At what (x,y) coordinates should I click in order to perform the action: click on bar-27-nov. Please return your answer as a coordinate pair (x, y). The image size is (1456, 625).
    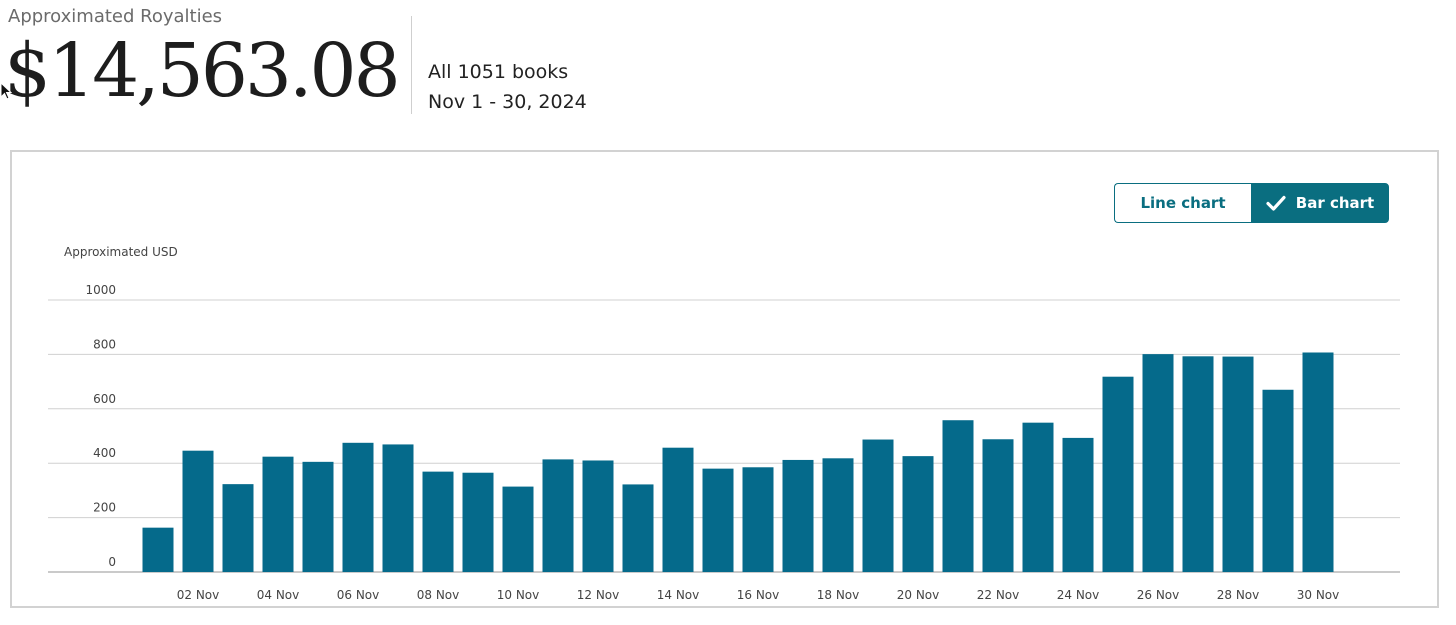
    Looking at the image, I should click on (1198, 464).